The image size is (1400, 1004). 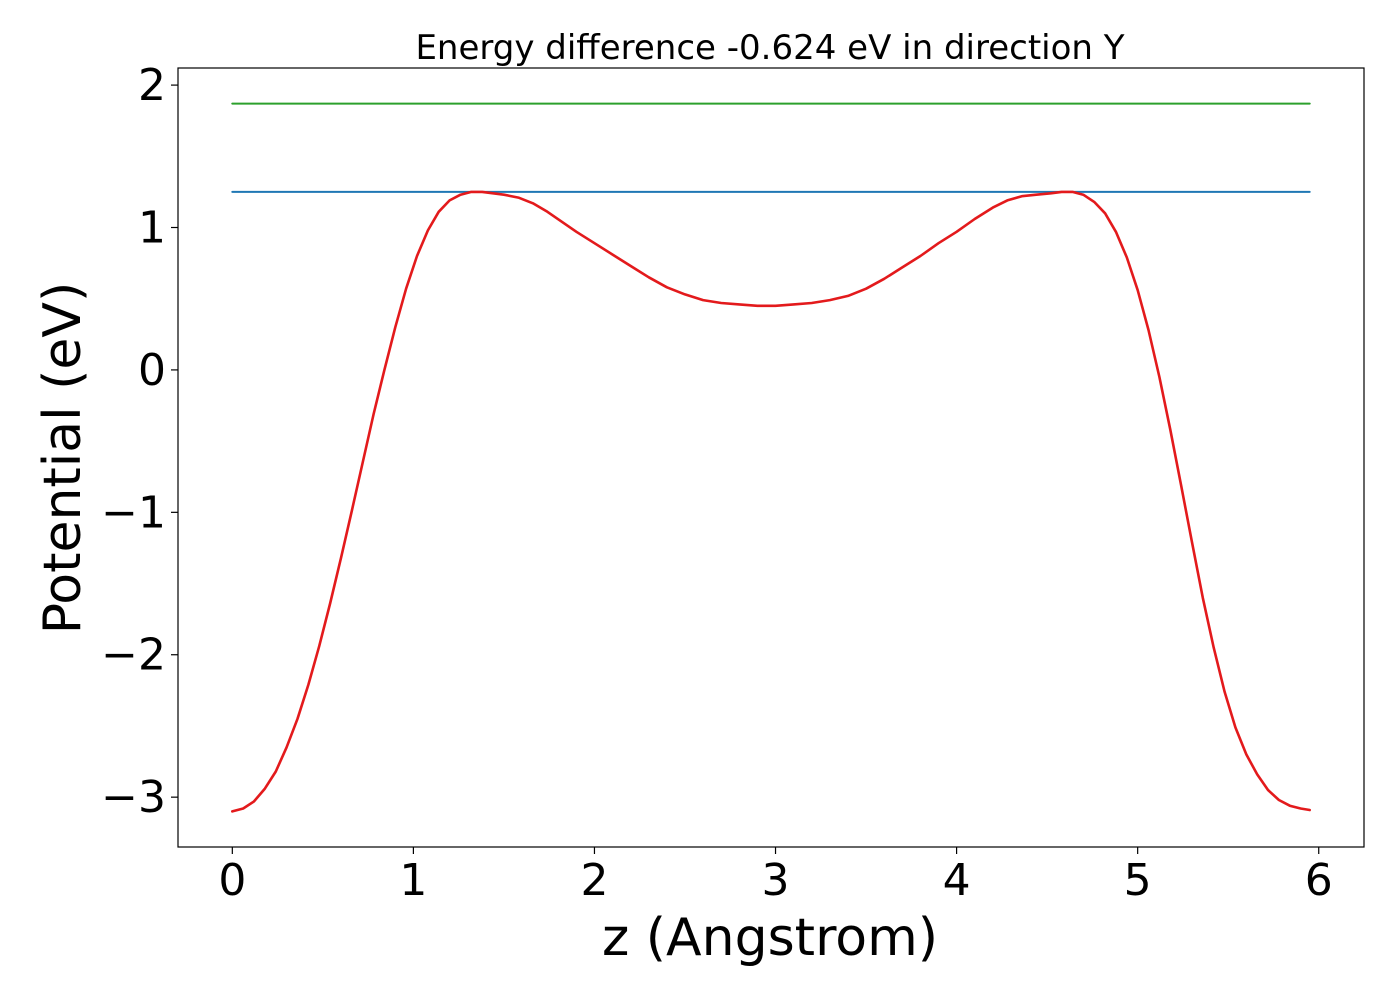 I want to click on y-axis-title: Potential (eV), so click(x=63, y=458).